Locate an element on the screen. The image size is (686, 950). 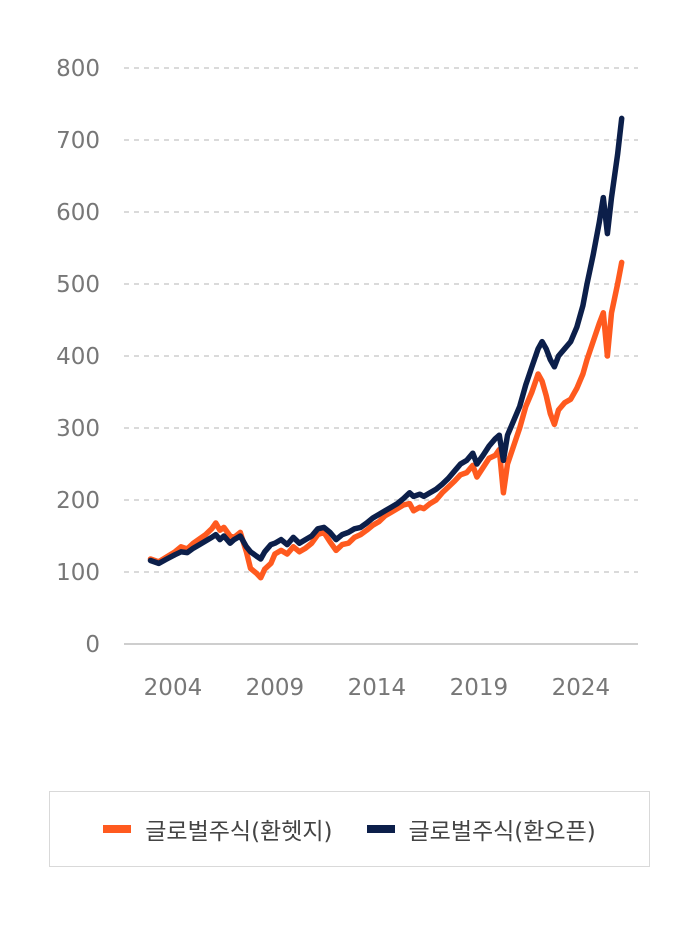
y-tick-label: 300 is located at coordinates (78, 429).